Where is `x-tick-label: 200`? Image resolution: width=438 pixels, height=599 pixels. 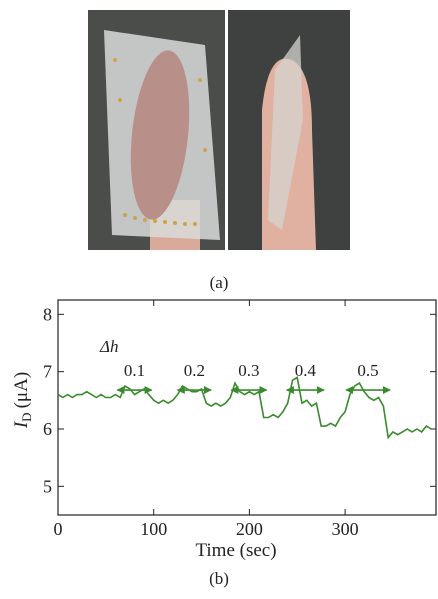
x-tick-label: 200 is located at coordinates (249, 529).